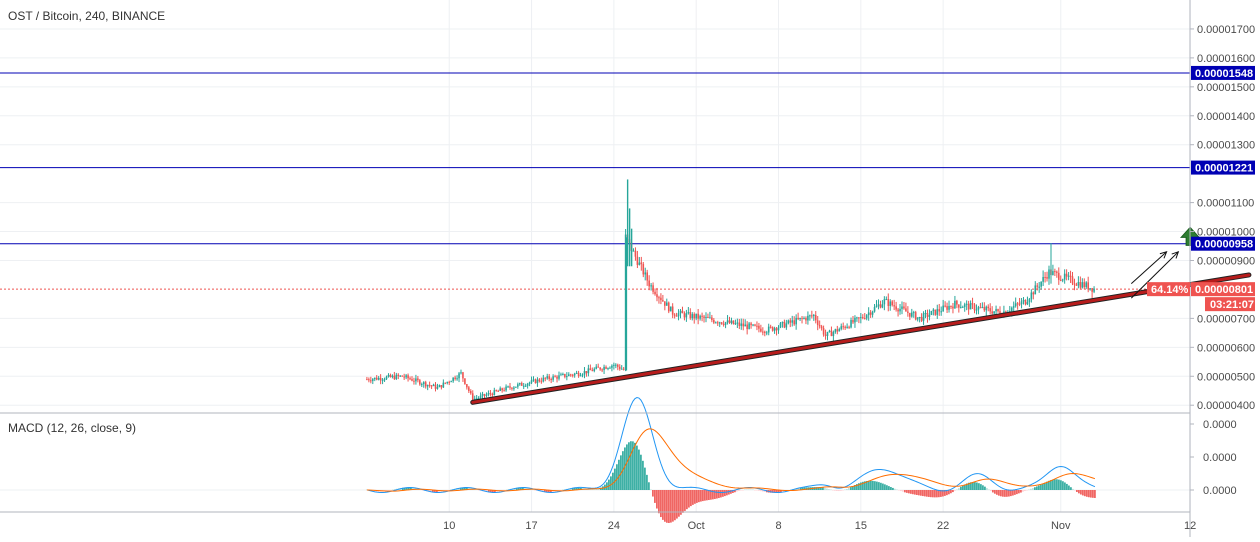 This screenshot has height=542, width=1260. I want to click on y-tick-label: 0.00001700, so click(1226, 30).